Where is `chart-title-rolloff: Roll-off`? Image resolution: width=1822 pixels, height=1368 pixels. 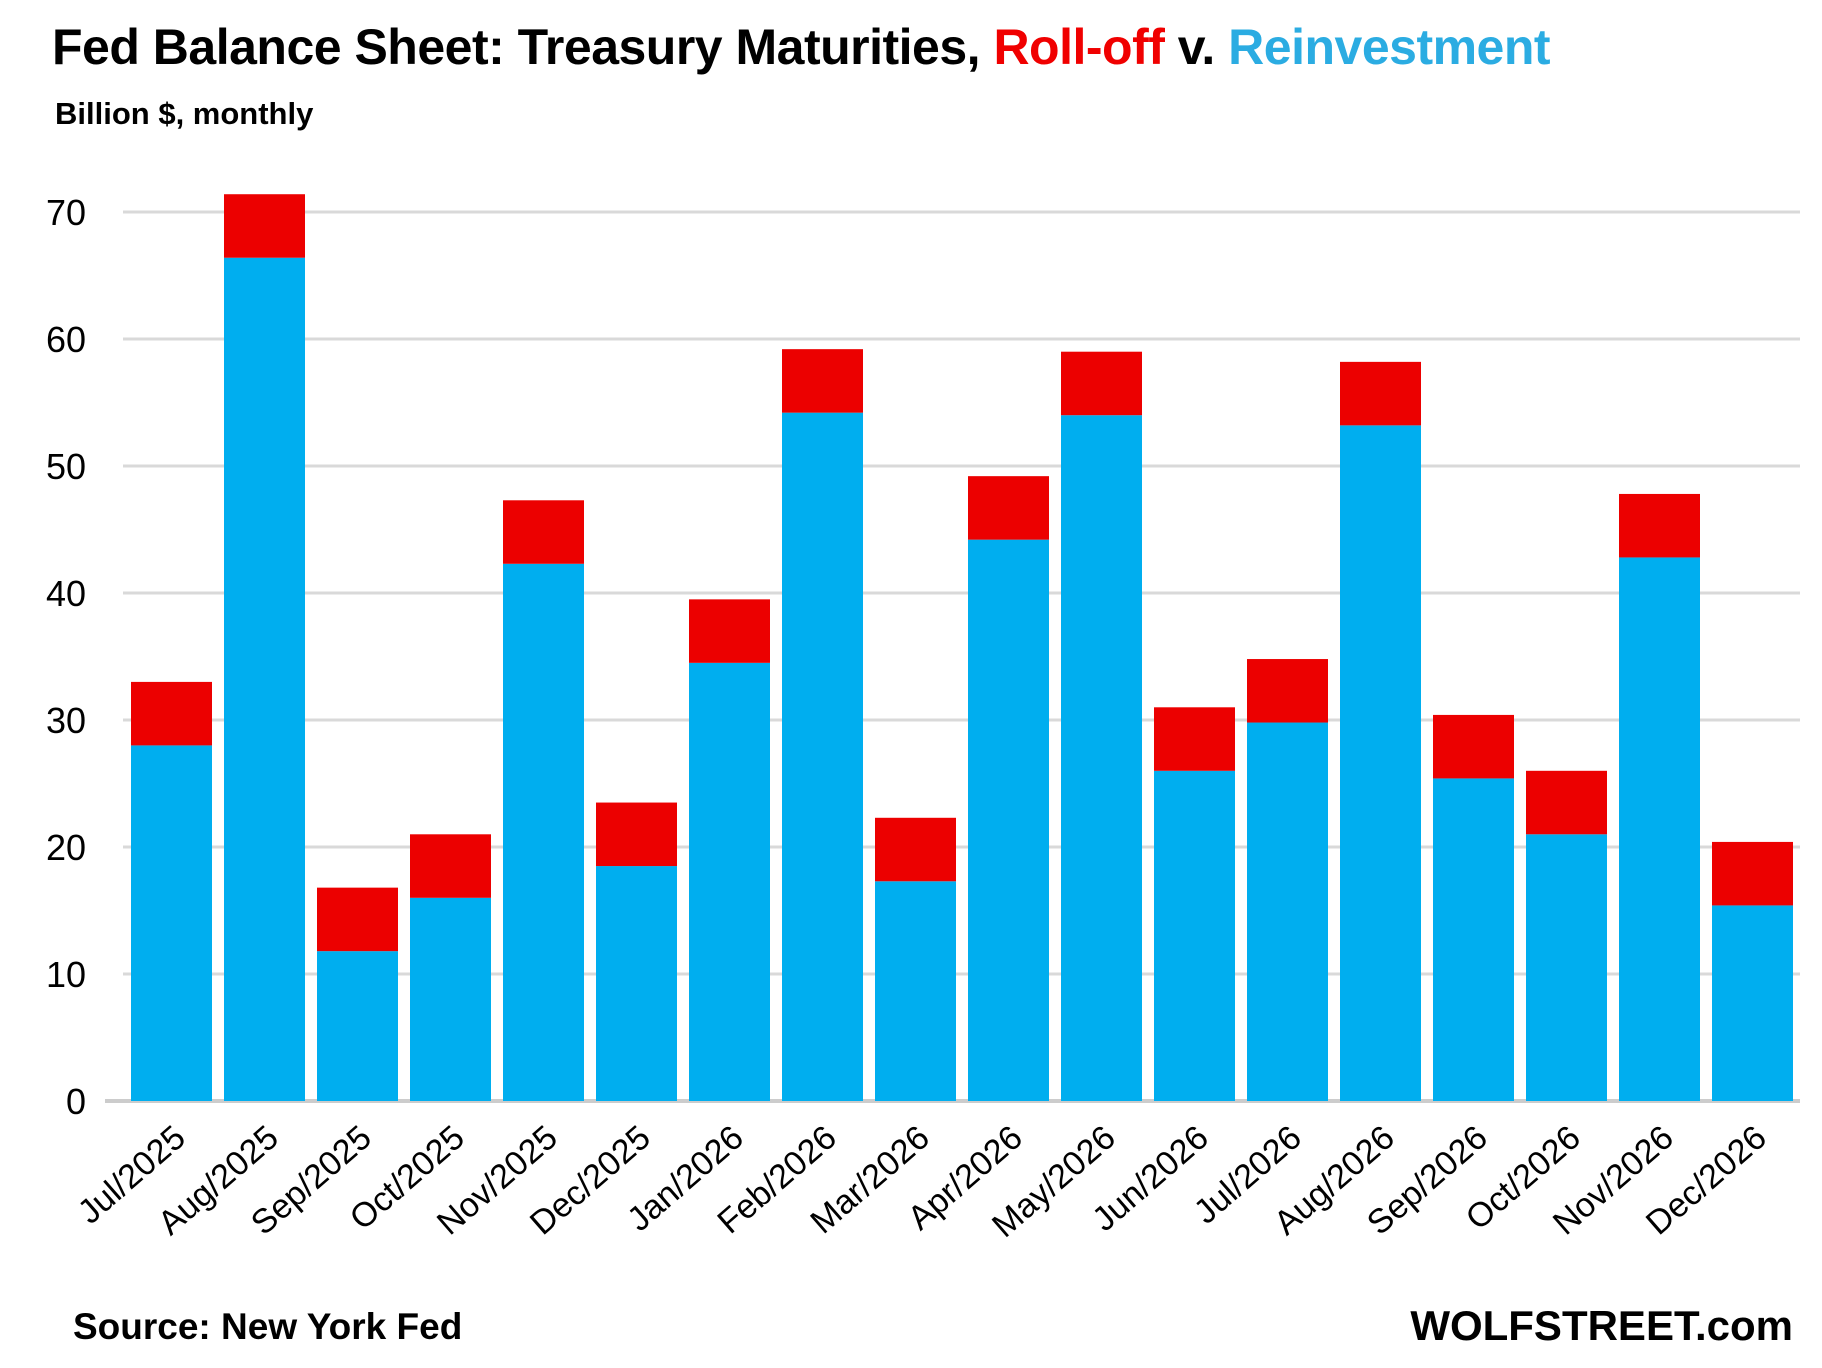
chart-title-rolloff: Roll-off is located at coordinates (1079, 47).